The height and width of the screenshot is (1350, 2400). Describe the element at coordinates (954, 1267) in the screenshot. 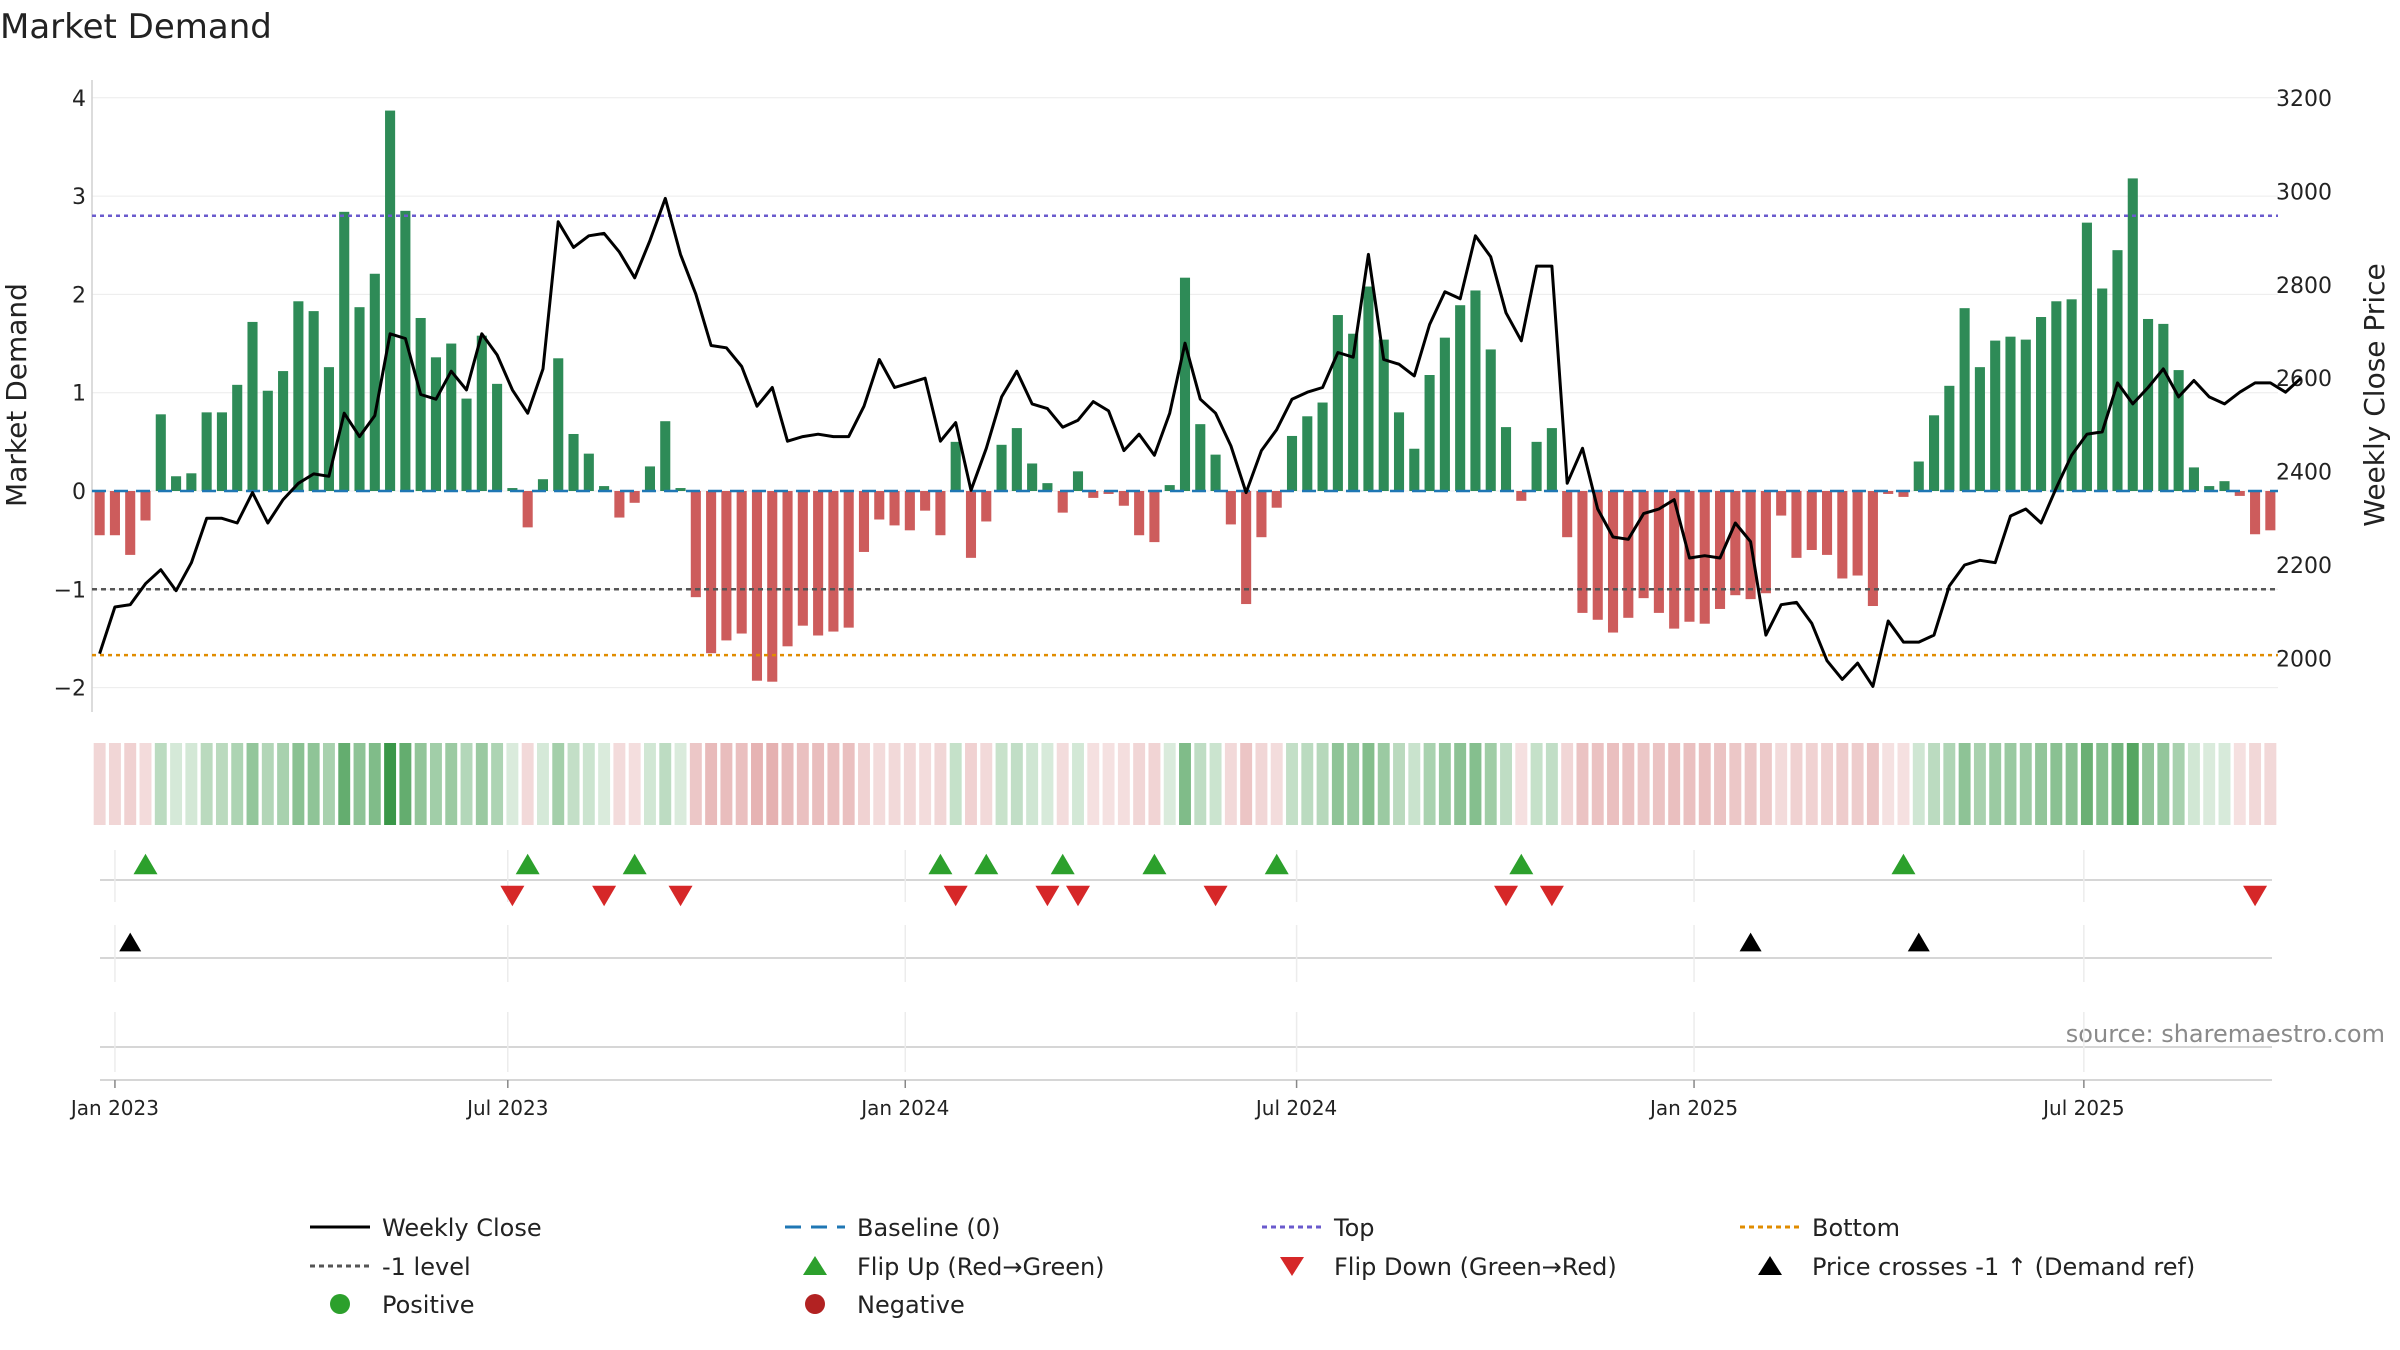

I see `legend-item: Flip Up (Red→Green)` at that location.